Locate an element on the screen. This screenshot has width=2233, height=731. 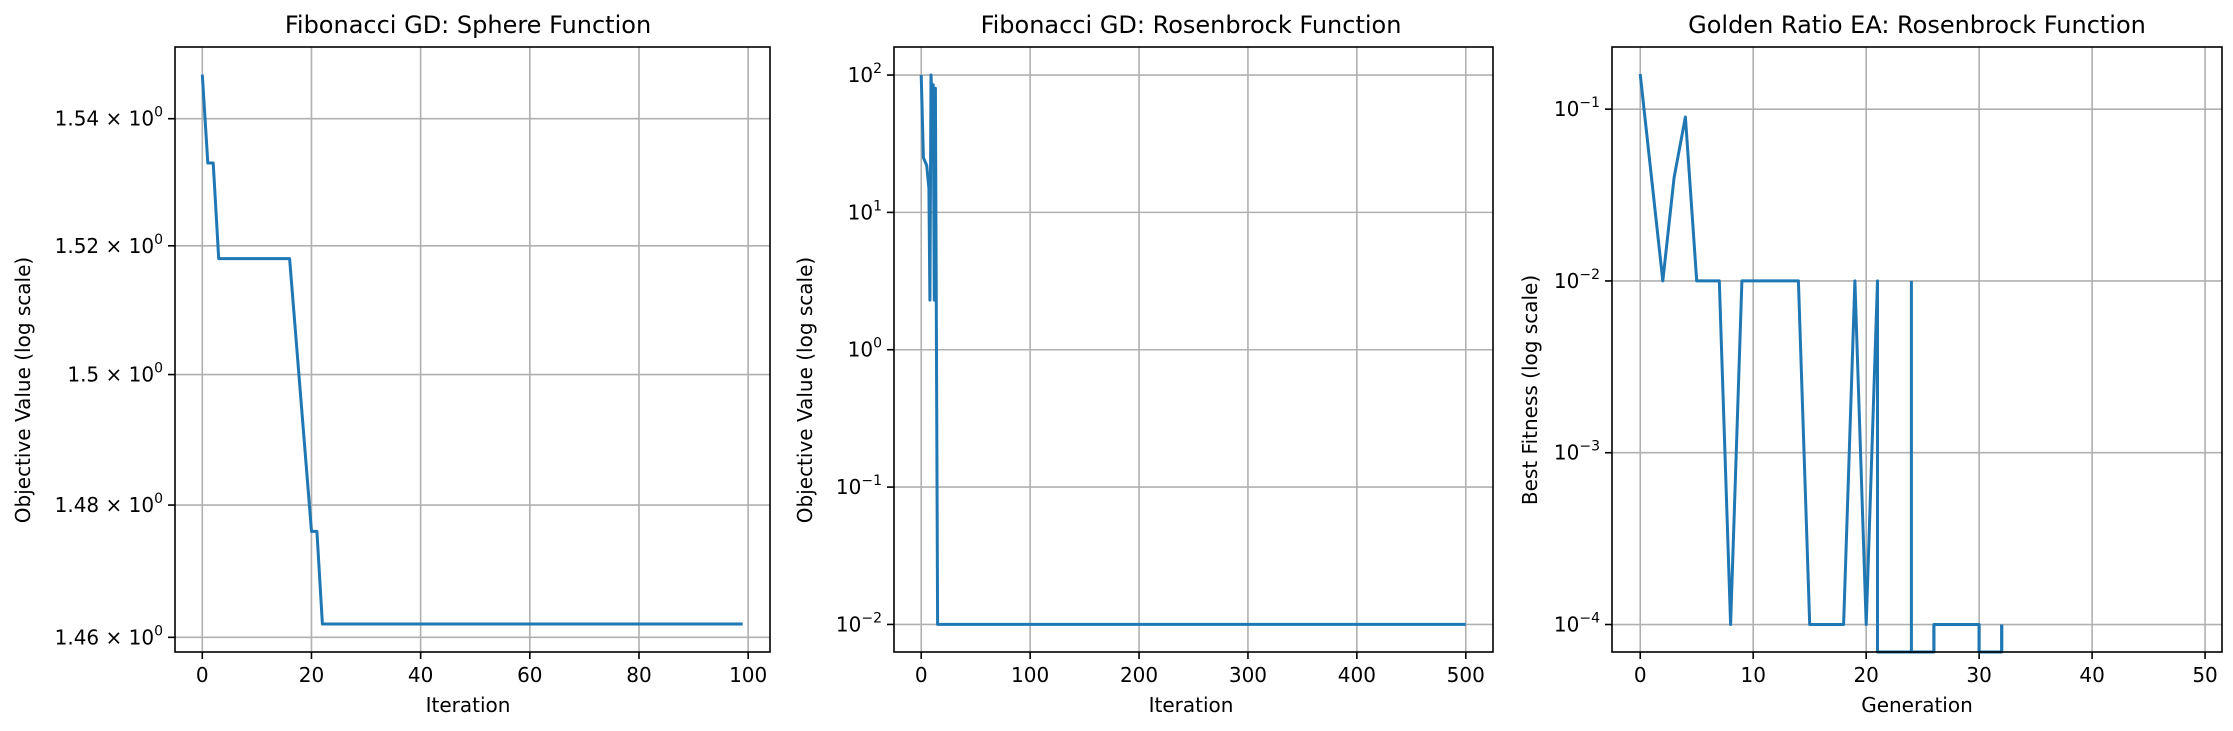
x-tick-label: 200 is located at coordinates (1139, 675).